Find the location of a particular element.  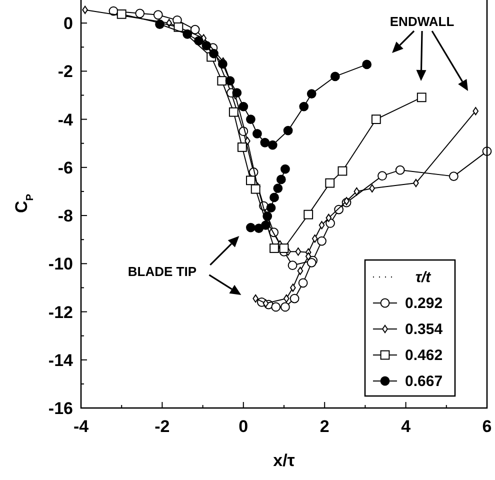

legend-label: 0.667 is located at coordinates (424, 381).